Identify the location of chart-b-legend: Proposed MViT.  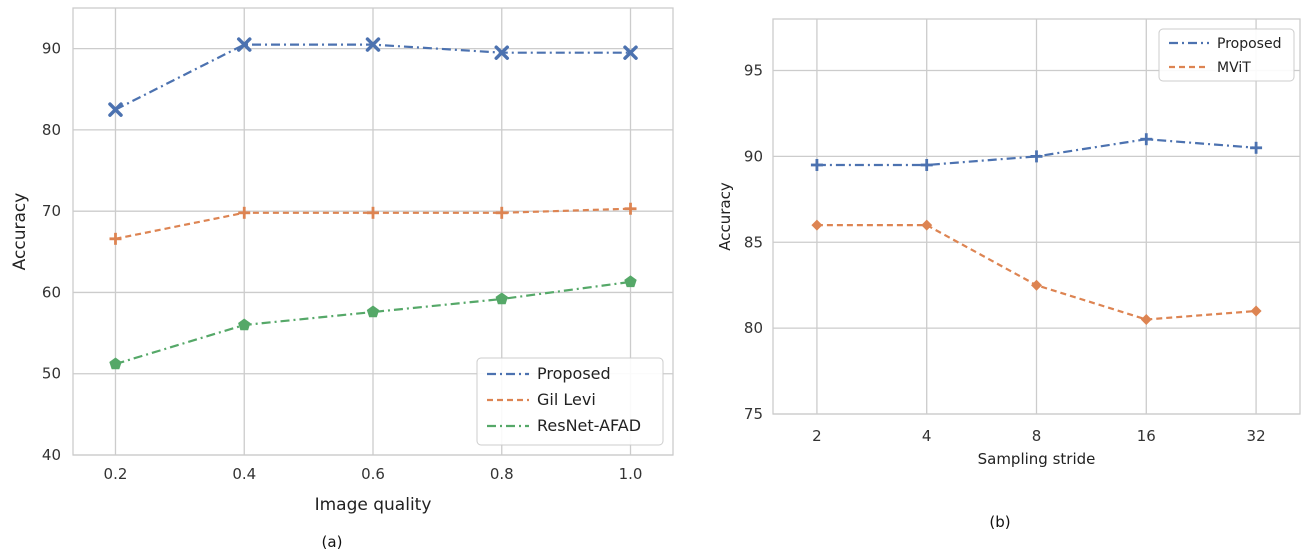
(1226, 55).